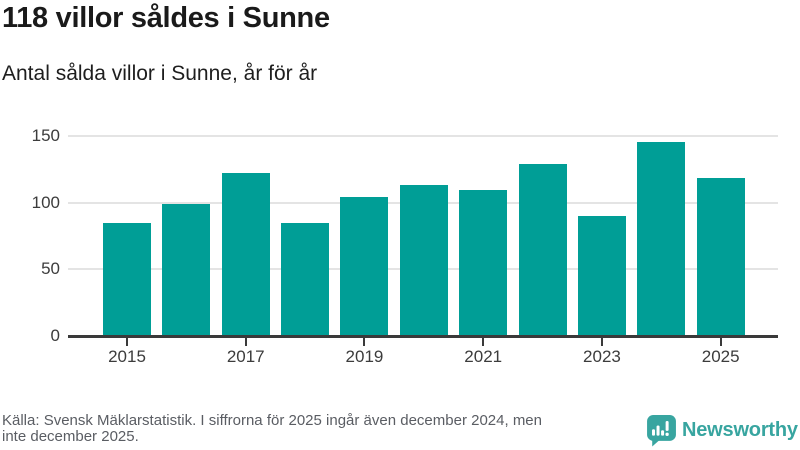 This screenshot has width=800, height=450. What do you see at coordinates (186, 269) in the screenshot?
I see `bar-2016` at bounding box center [186, 269].